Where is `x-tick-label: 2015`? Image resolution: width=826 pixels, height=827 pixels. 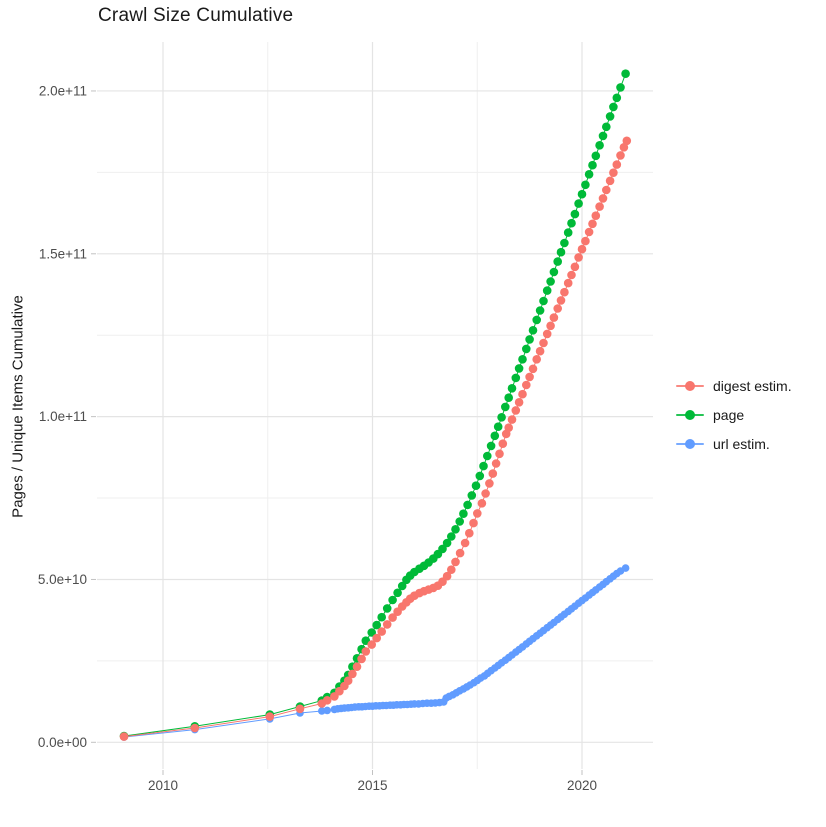 x-tick-label: 2015 is located at coordinates (372, 785).